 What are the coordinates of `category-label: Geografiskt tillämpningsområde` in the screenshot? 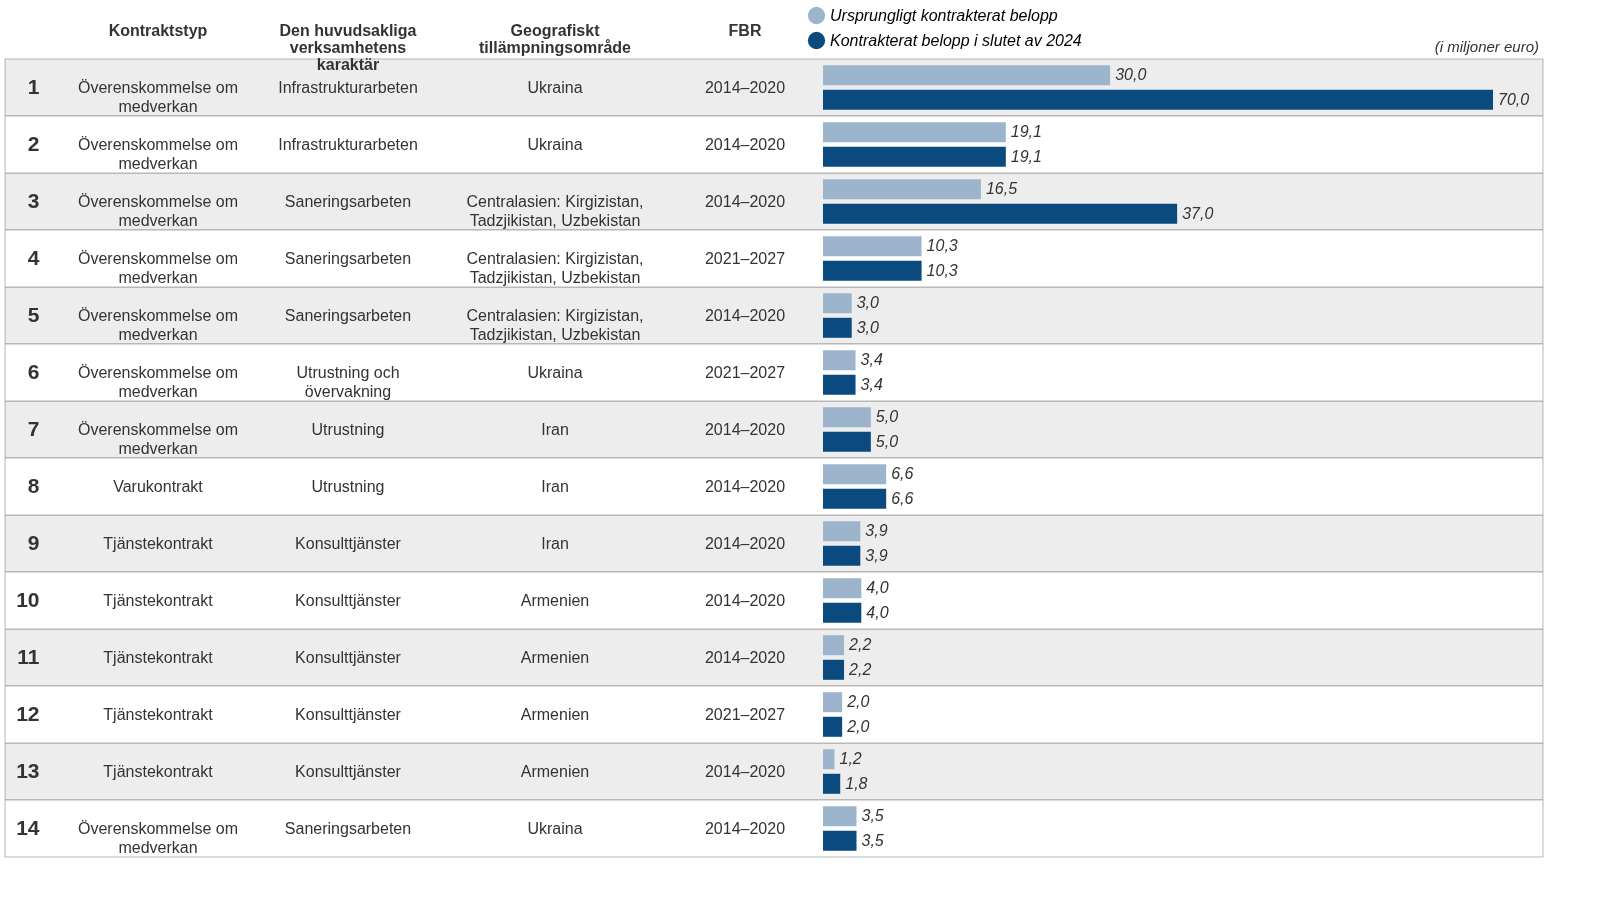 It's located at (555, 38).